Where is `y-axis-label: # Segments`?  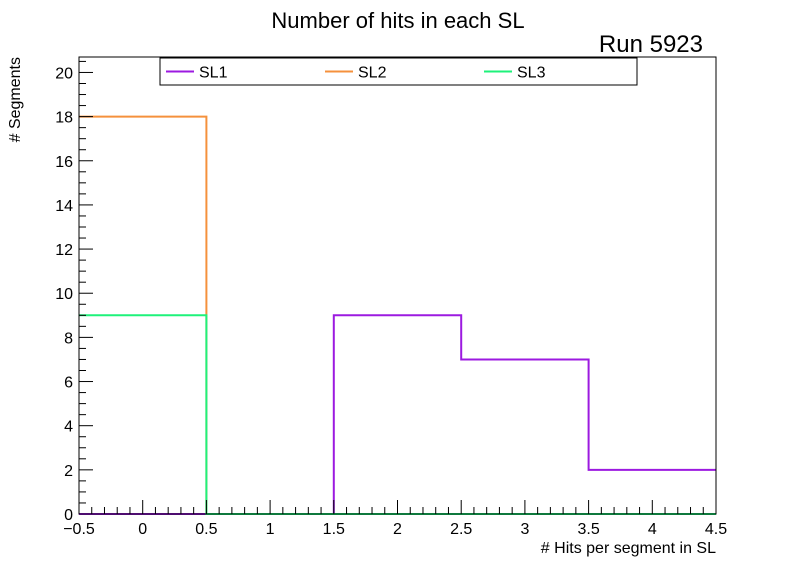 y-axis-label: # Segments is located at coordinates (15, 99).